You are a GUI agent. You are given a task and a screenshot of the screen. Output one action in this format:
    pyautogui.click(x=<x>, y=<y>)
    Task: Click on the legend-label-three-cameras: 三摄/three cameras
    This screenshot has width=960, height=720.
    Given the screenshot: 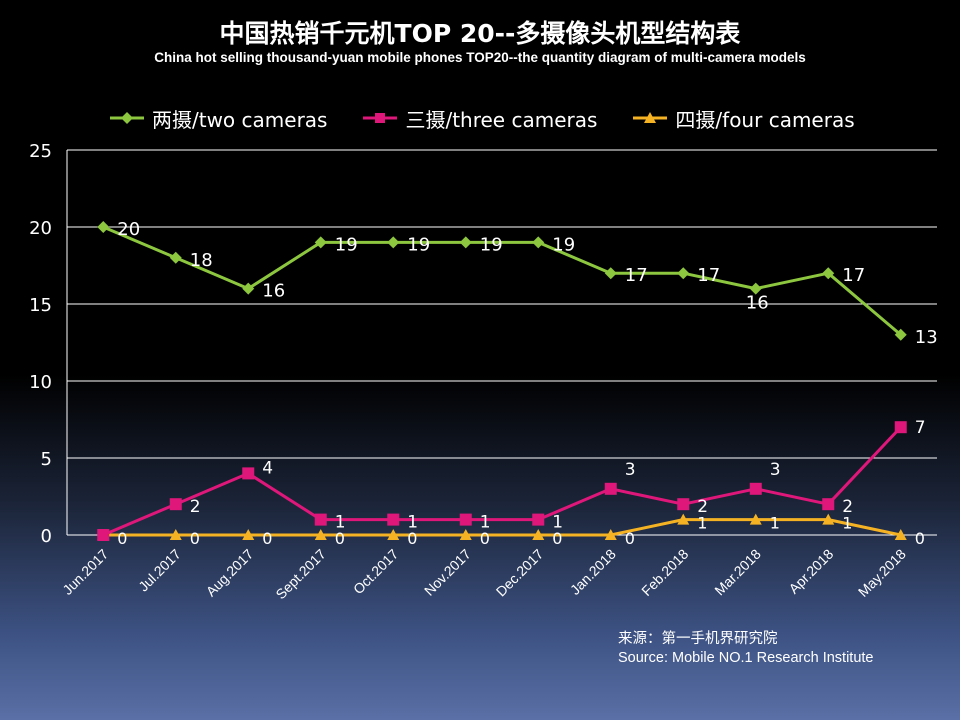 What is the action you would take?
    pyautogui.click(x=501, y=119)
    